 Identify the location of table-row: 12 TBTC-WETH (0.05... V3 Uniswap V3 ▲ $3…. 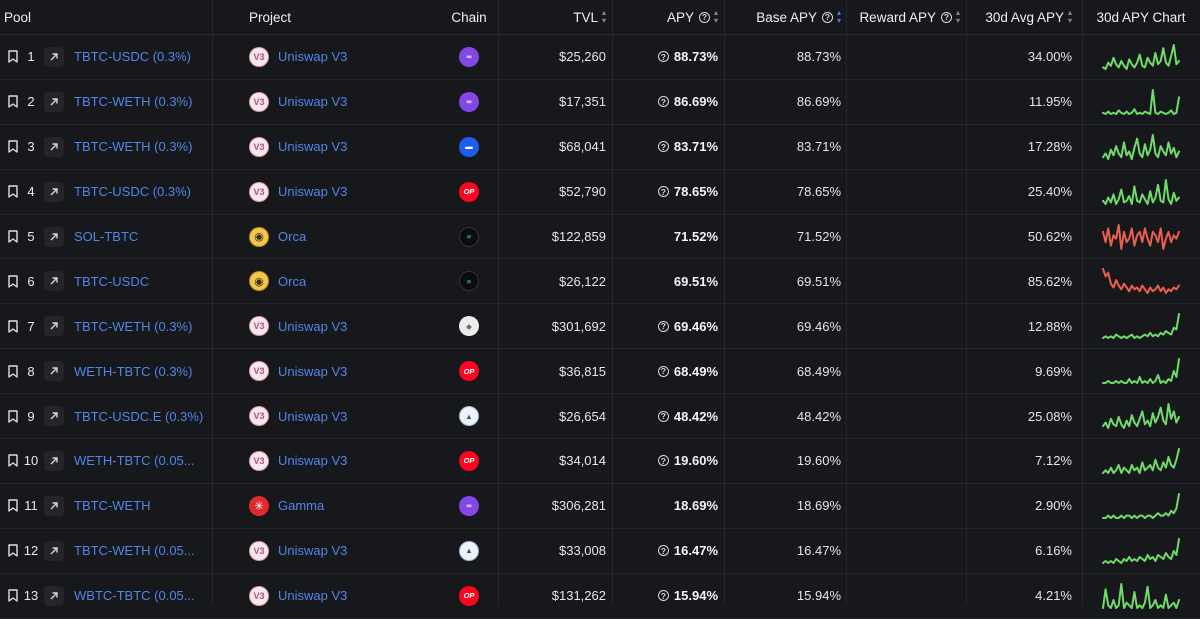
(600, 551).